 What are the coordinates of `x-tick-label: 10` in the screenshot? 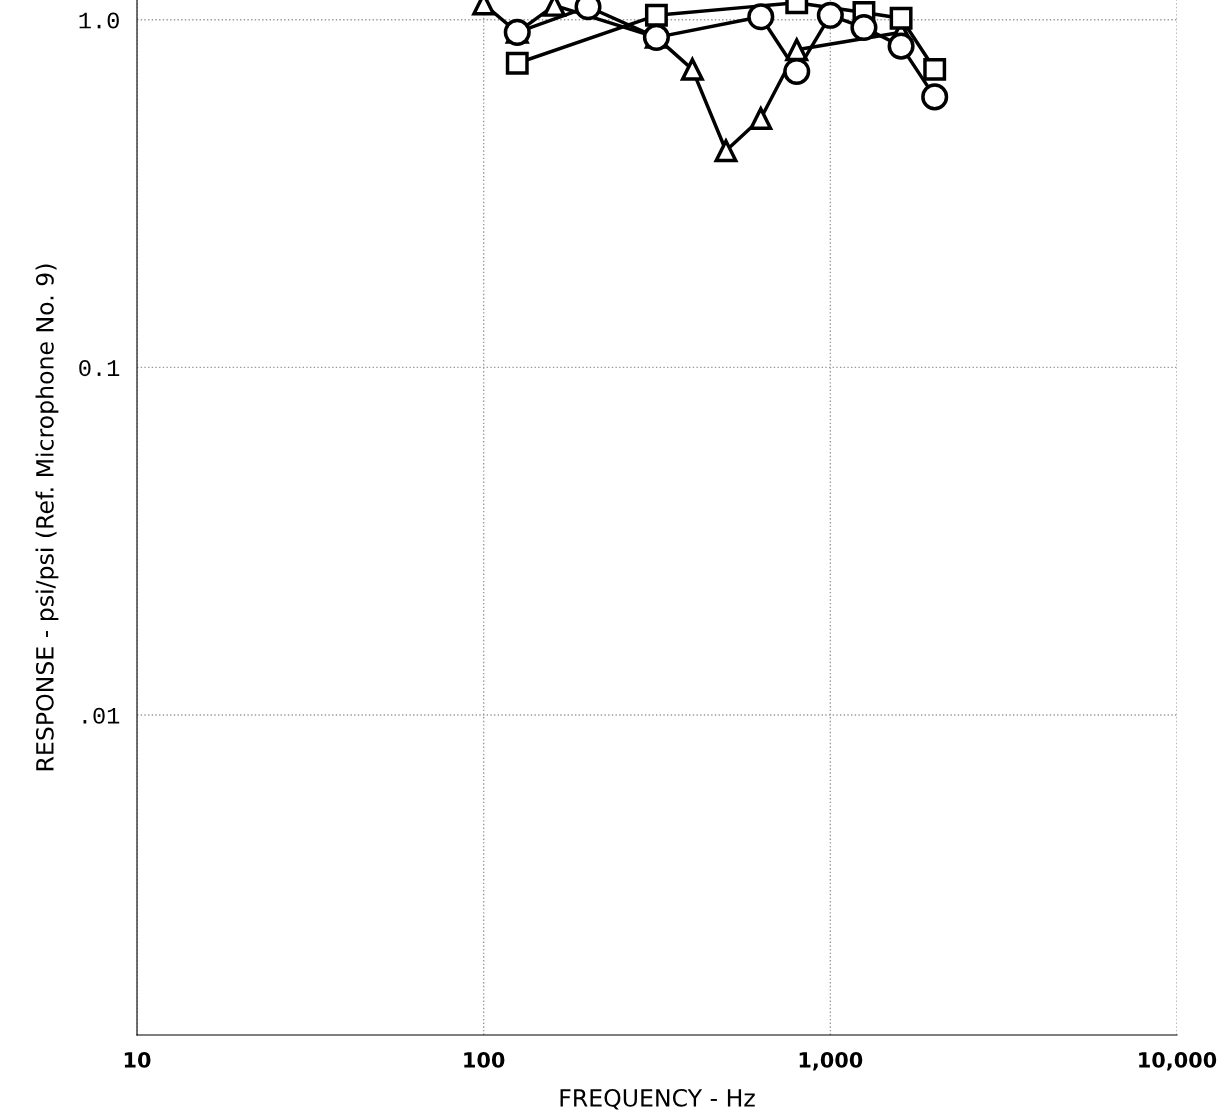 It's located at (137, 1060).